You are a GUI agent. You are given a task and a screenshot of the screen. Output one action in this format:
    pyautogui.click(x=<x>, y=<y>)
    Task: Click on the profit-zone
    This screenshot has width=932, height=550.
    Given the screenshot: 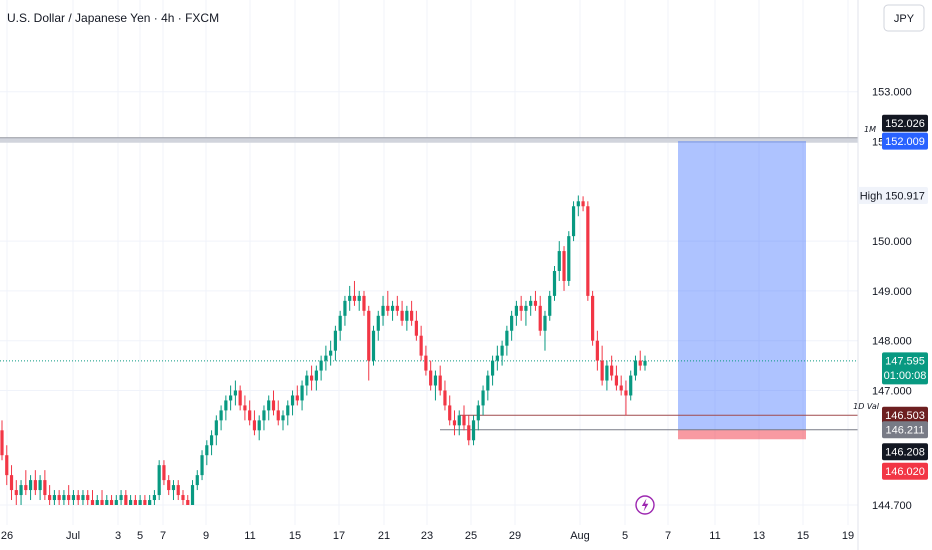 What is the action you would take?
    pyautogui.click(x=742, y=285)
    